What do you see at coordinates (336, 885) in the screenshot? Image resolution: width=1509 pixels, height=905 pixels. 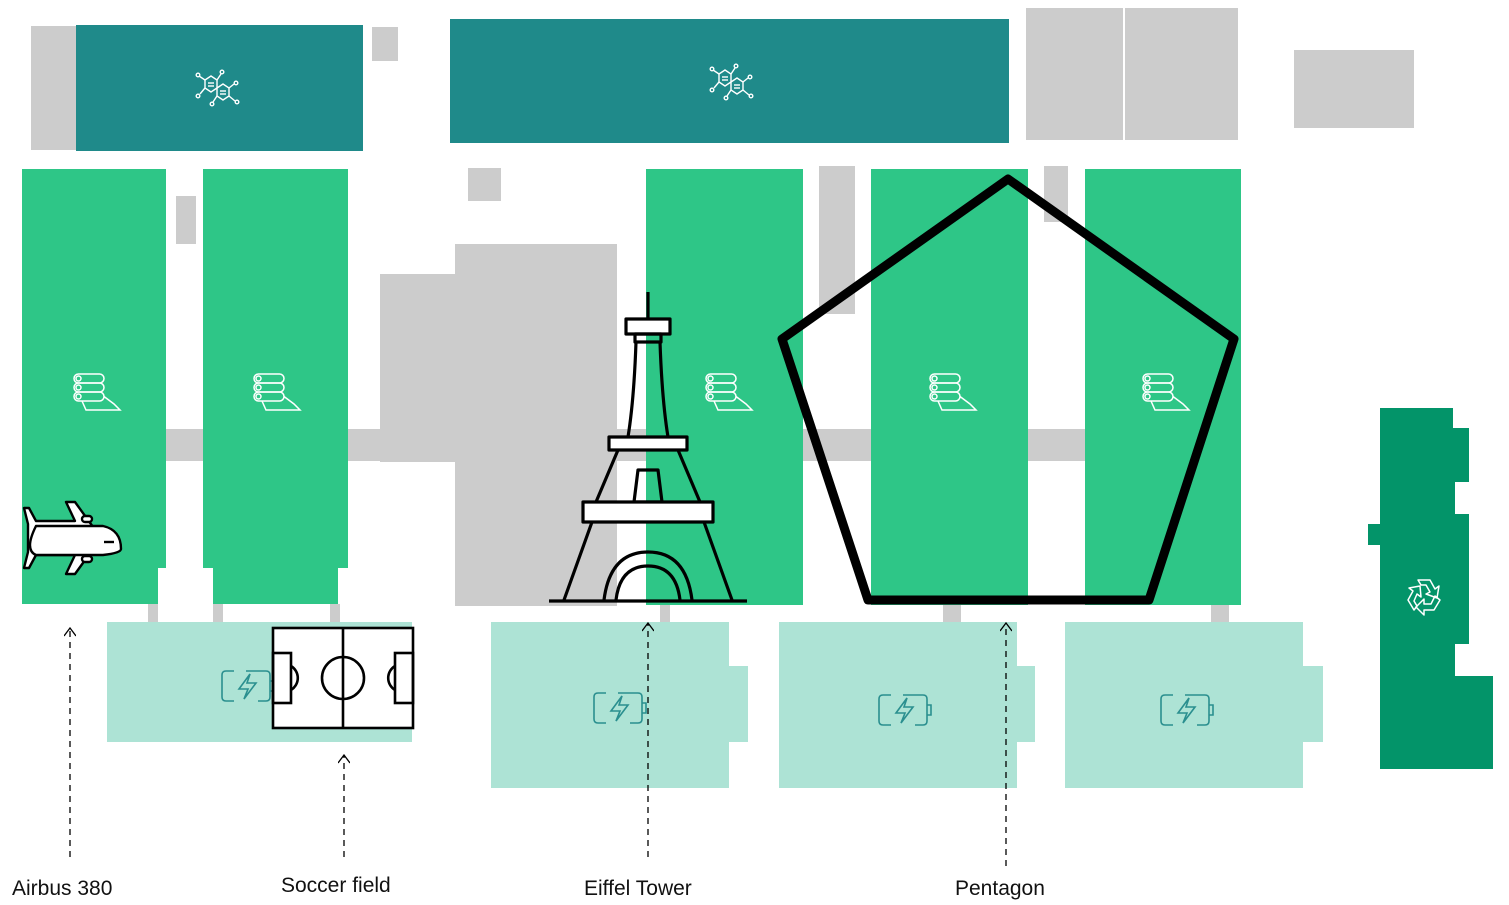 I see `label-soccer-field: Soccer field` at bounding box center [336, 885].